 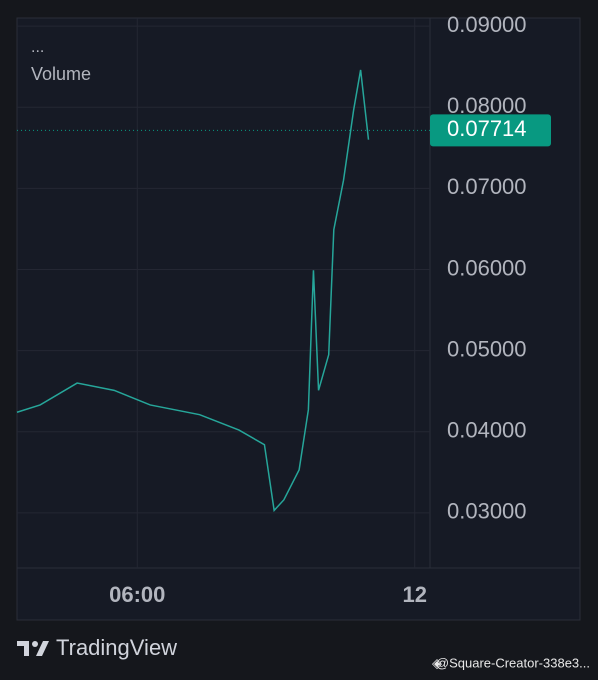 What do you see at coordinates (414, 594) in the screenshot?
I see `x-tick-label: 12` at bounding box center [414, 594].